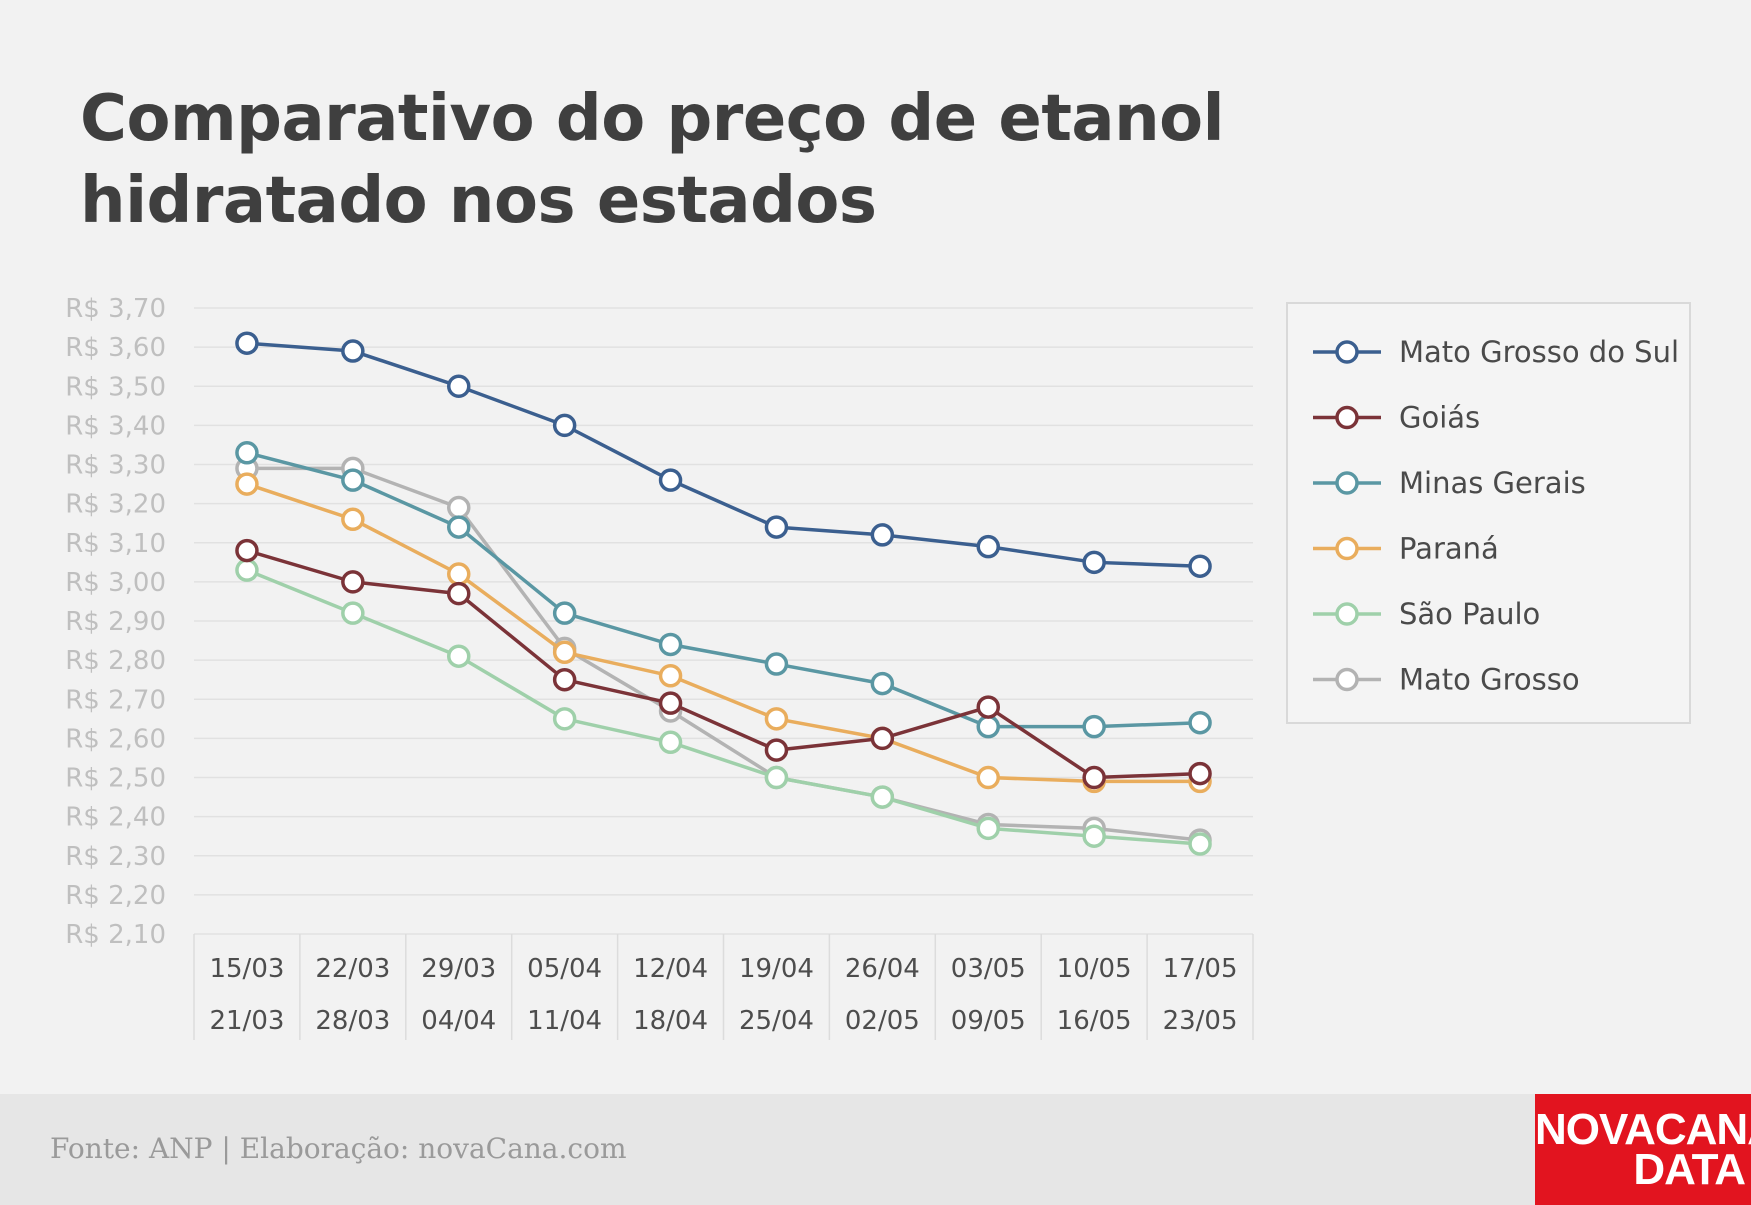 The image size is (1751, 1205). Describe the element at coordinates (1449, 483) in the screenshot. I see `legend-item: Minas Gerais` at that location.